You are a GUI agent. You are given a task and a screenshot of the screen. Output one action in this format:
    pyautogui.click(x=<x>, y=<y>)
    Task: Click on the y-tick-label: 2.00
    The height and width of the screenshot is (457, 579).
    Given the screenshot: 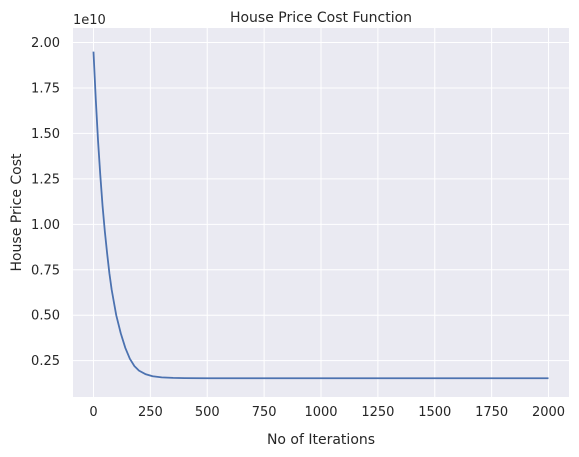 What is the action you would take?
    pyautogui.click(x=45, y=43)
    